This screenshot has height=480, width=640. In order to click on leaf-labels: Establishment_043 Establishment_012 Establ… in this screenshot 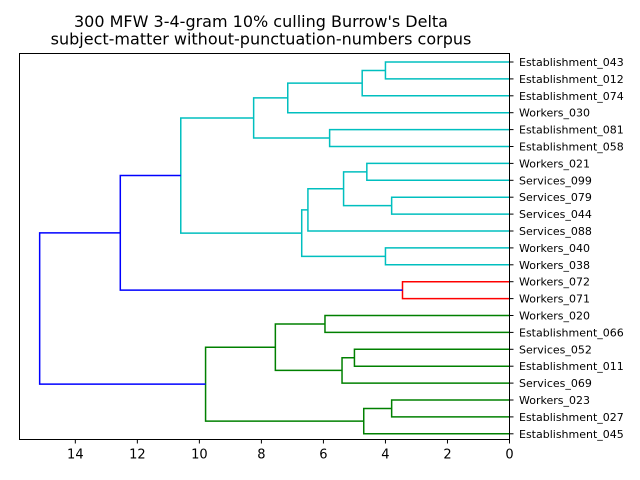, I will do `click(566, 248)`.